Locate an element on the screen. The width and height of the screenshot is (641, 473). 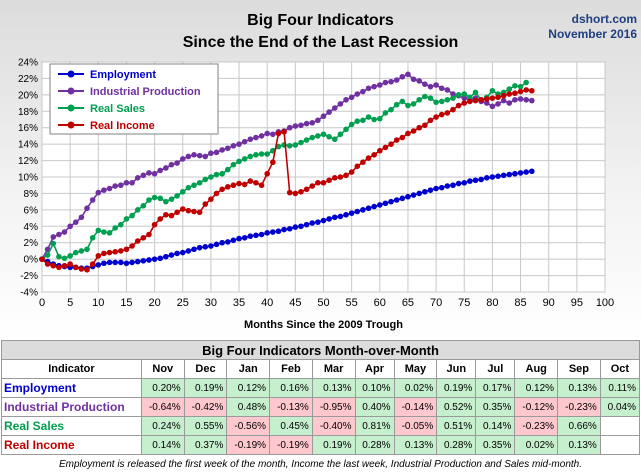
x-tick-label: 40 is located at coordinates (267, 303).